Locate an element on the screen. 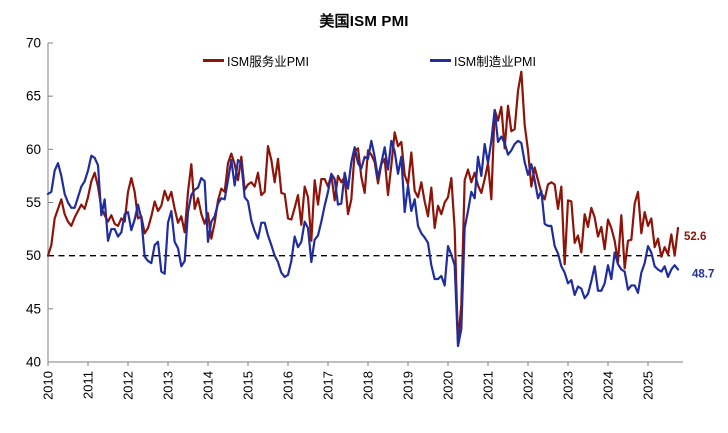  svg-text: 65 is located at coordinates (33, 96).